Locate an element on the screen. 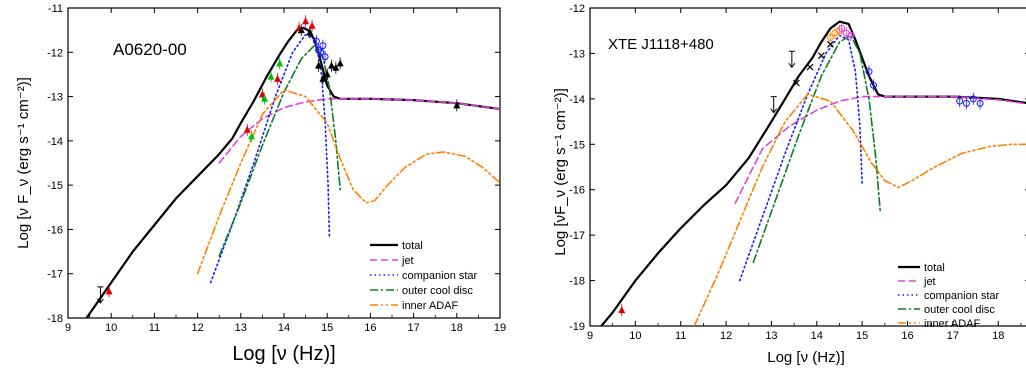  x-tick-label: 15 is located at coordinates (327, 328).